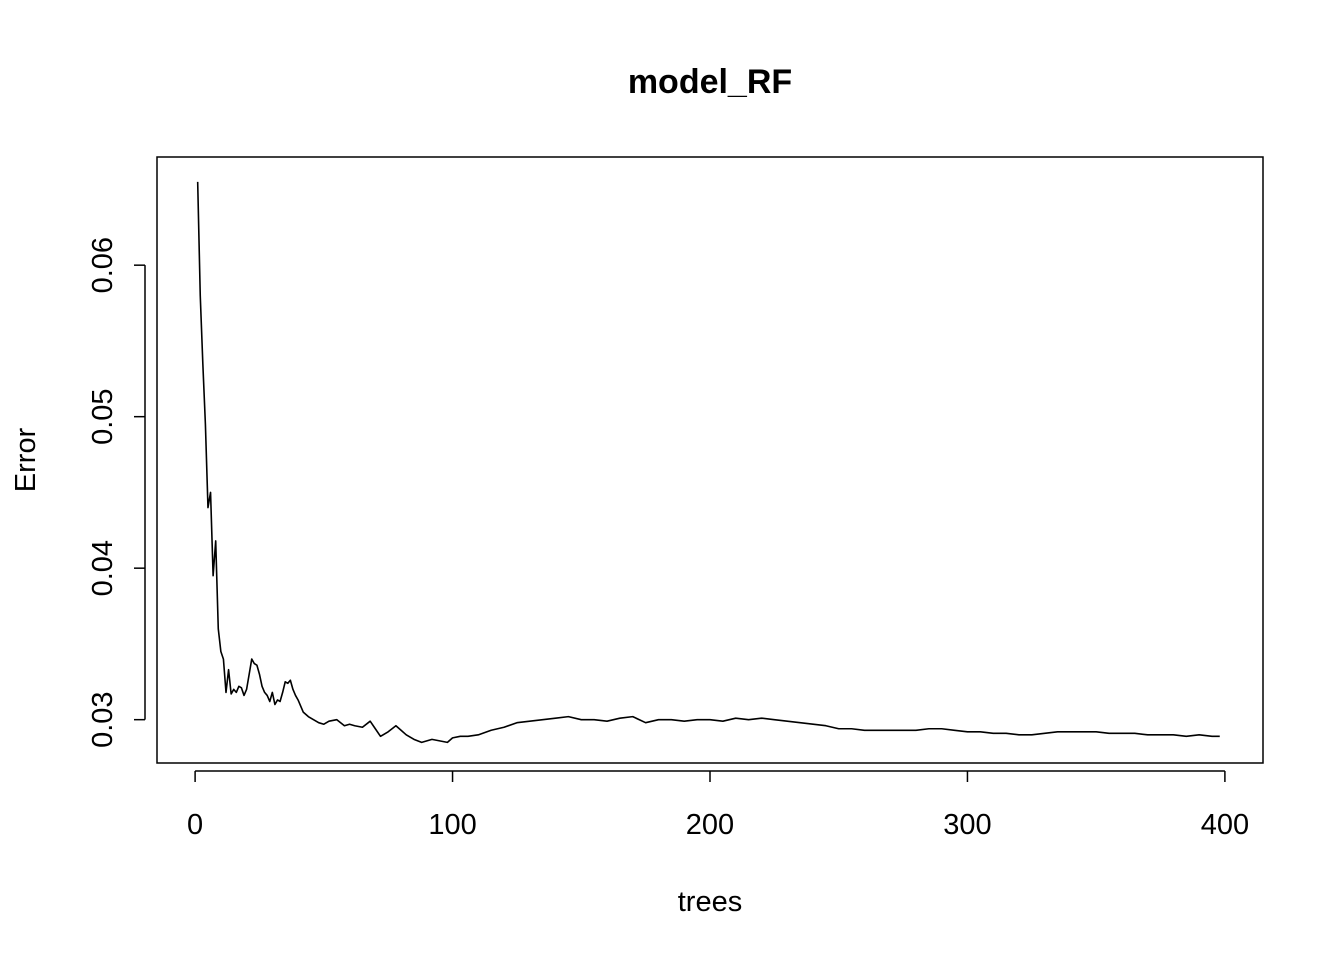  I want to click on x-tick-label: 200, so click(710, 825).